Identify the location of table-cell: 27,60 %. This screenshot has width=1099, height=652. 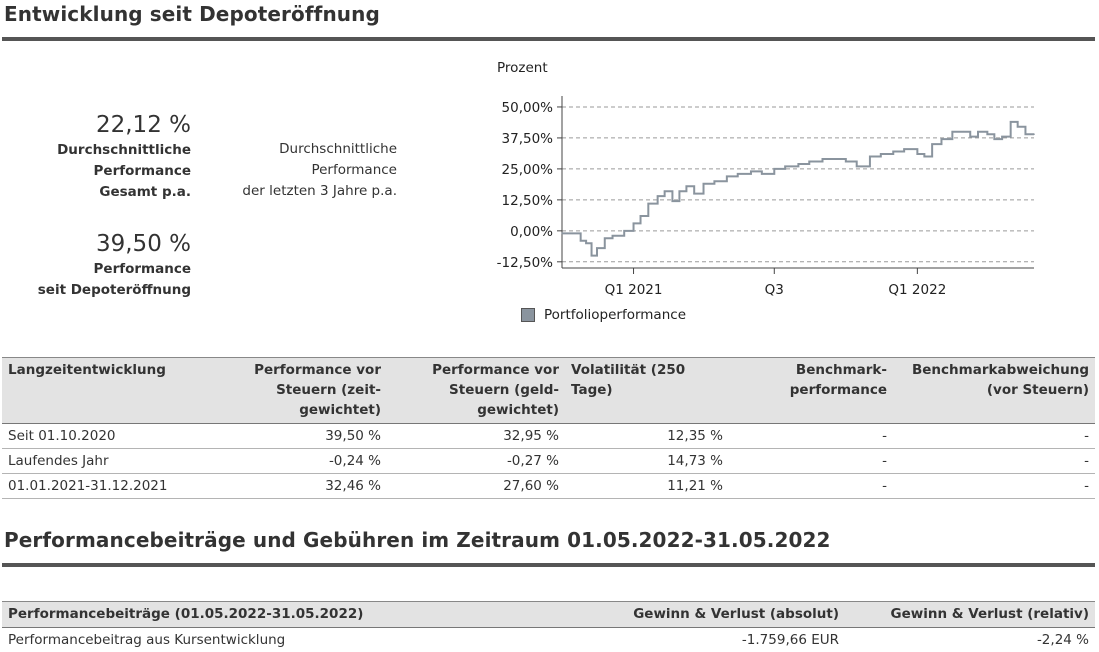
(476, 486).